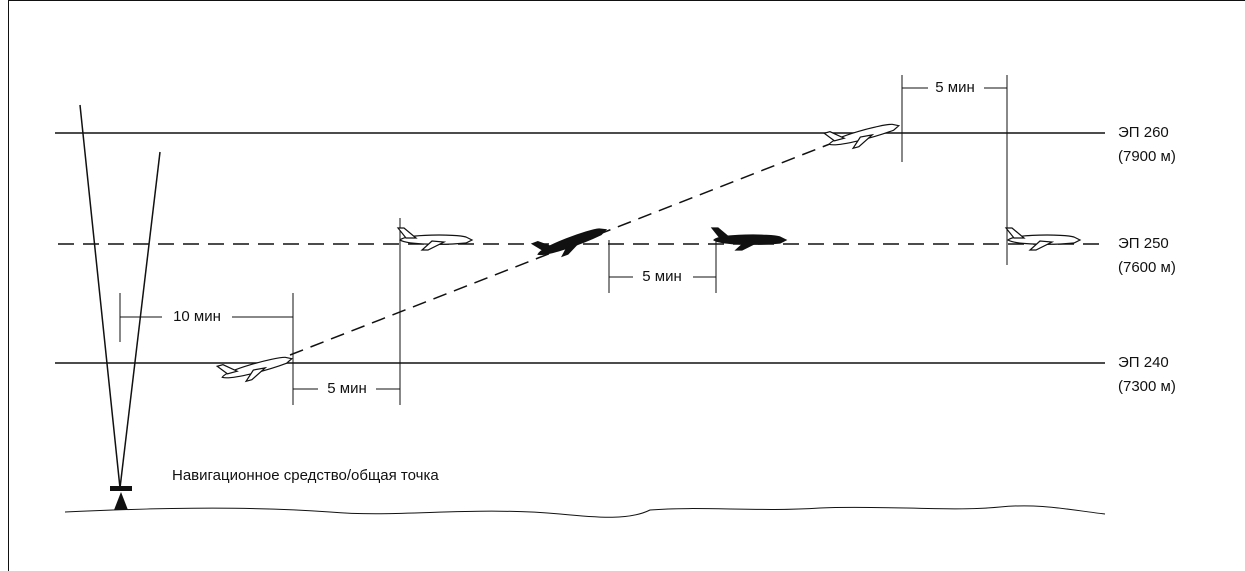 Image resolution: width=1245 pixels, height=571 pixels. Describe the element at coordinates (1143, 362) in the screenshot. I see `level-label: ЭП 240` at that location.